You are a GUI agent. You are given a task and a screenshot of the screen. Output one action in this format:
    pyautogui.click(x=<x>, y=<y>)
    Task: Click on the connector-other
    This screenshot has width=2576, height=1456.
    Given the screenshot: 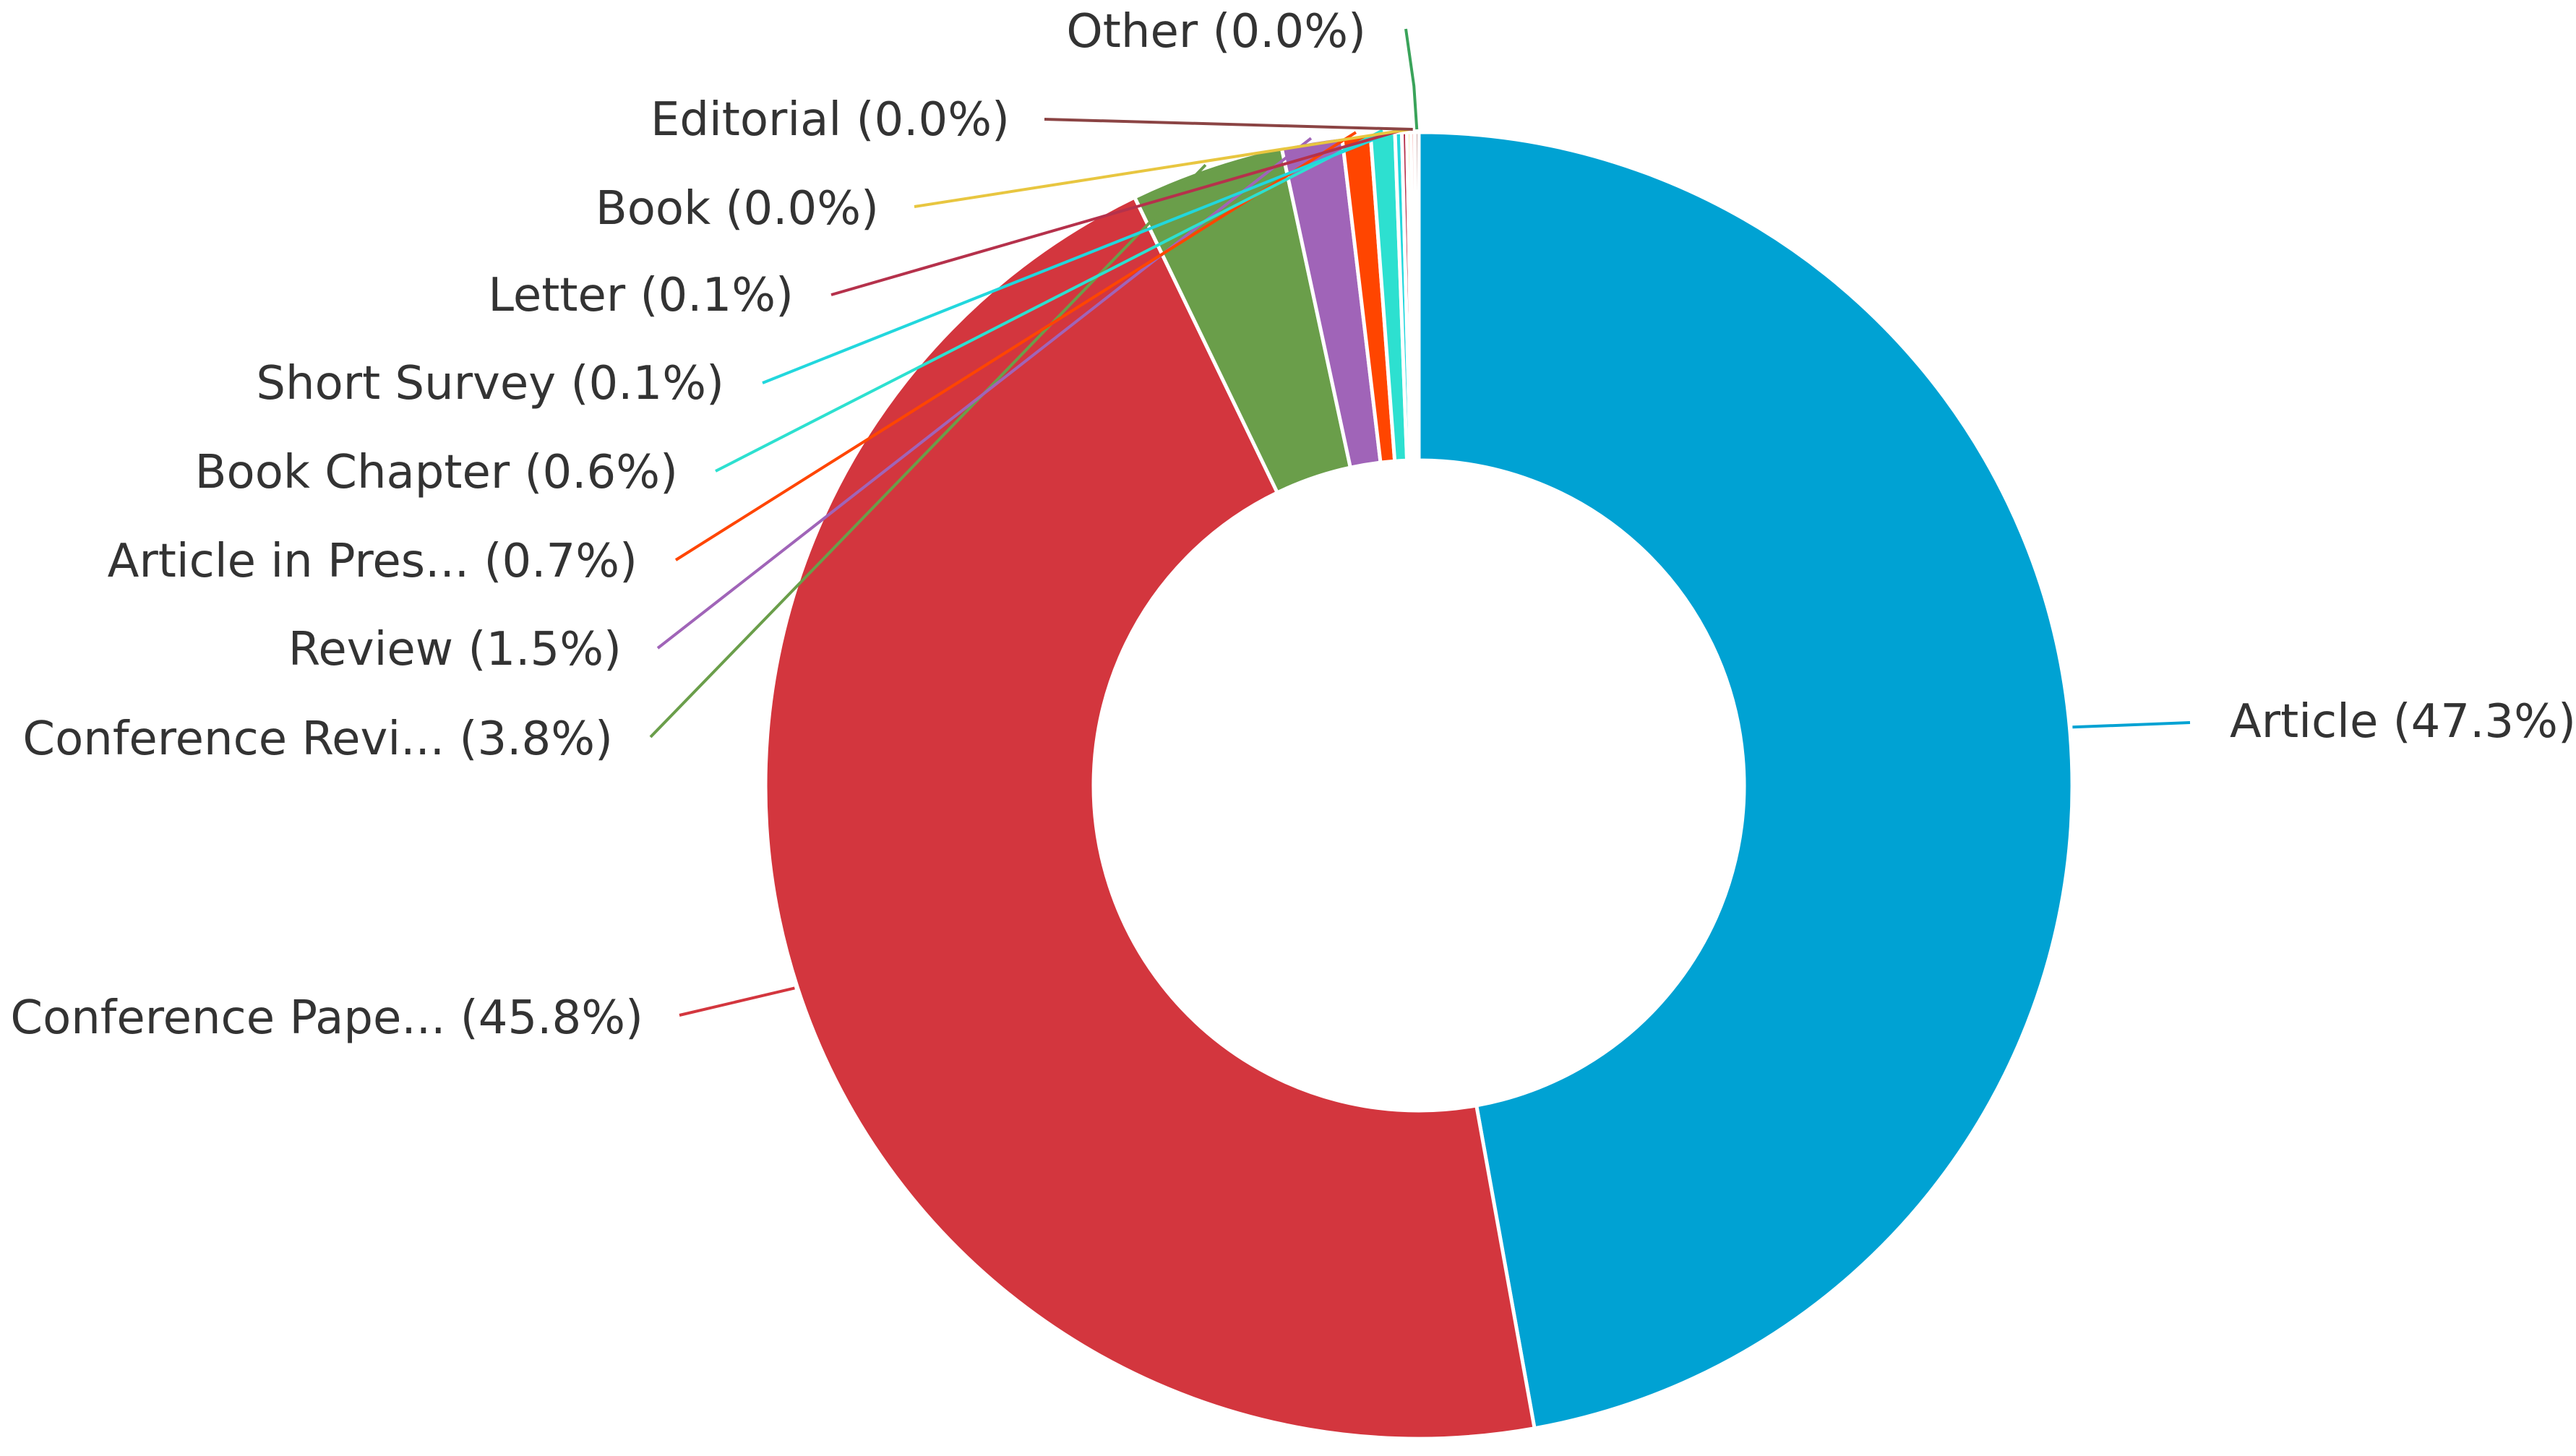 What is the action you would take?
    pyautogui.click(x=1412, y=79)
    